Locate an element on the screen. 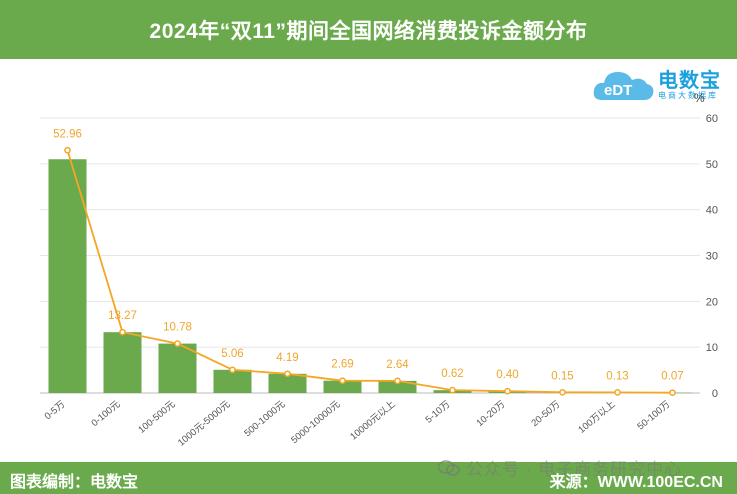 The height and width of the screenshot is (494, 737). data-label: 5.06 is located at coordinates (232, 354).